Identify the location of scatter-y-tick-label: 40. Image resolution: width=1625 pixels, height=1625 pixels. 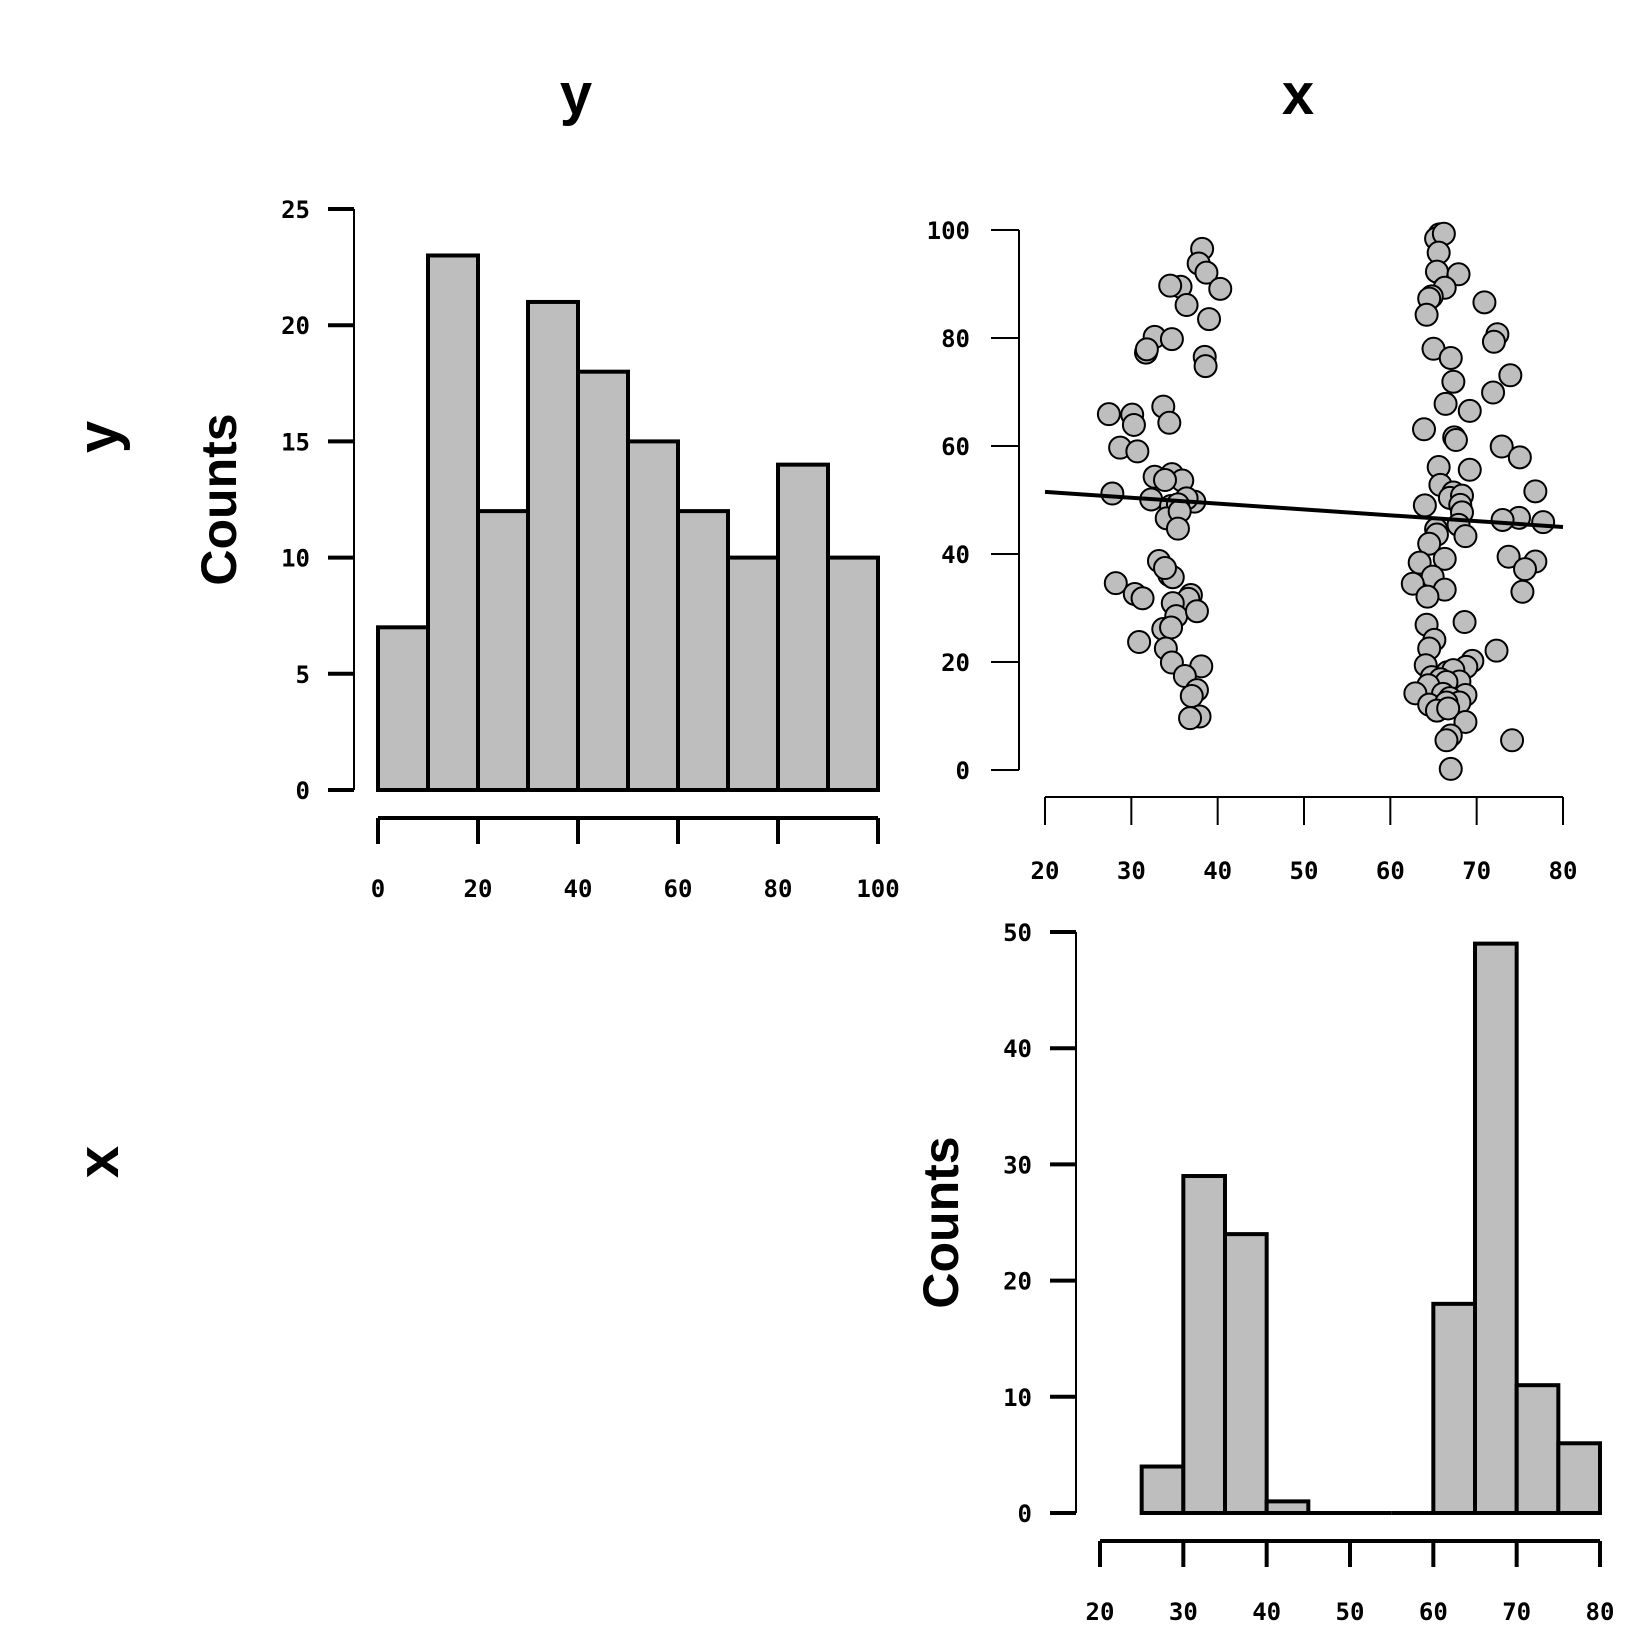
(955, 555).